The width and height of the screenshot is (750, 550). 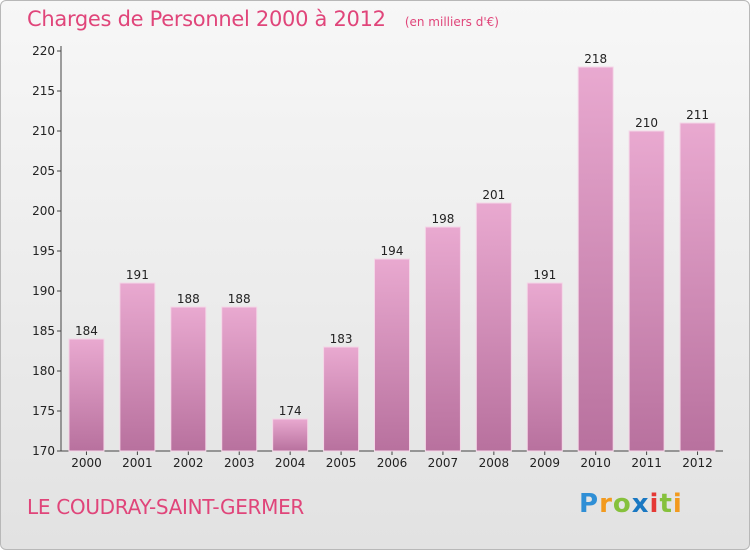 What do you see at coordinates (166, 507) in the screenshot?
I see `place-name: LE COUDRAY-SAINT-GERMER` at bounding box center [166, 507].